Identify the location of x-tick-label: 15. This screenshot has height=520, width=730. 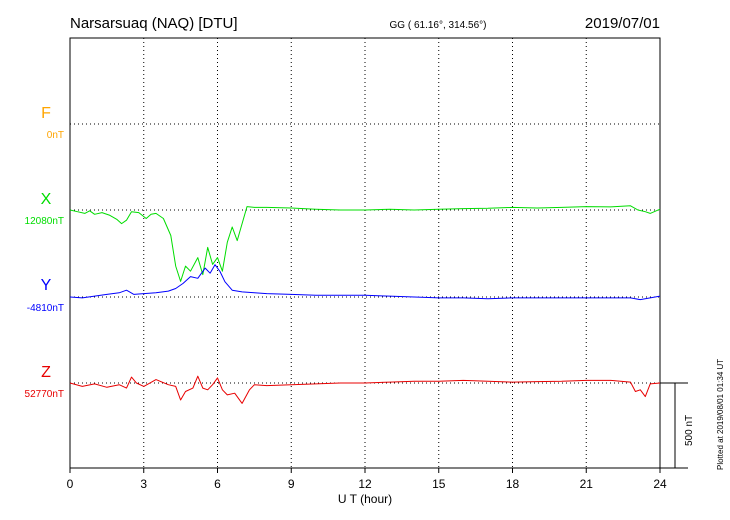
(439, 484).